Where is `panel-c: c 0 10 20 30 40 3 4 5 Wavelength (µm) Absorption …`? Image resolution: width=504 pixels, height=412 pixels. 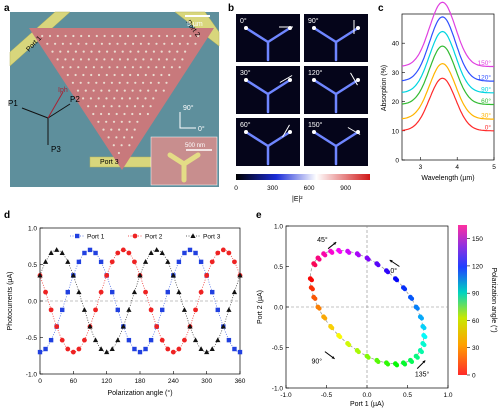 panel-c: c 0 10 20 30 40 3 4 5 Wavelength (µm) Absorption … is located at coordinates (437, 91).